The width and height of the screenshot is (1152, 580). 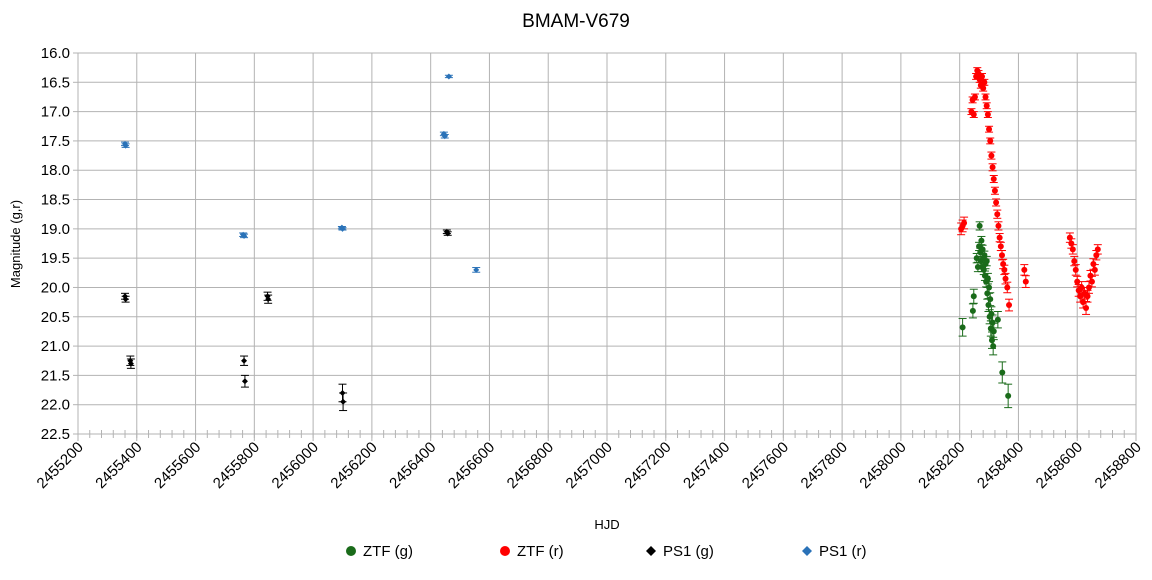 I want to click on x-tick-label: 2455200, so click(x=60, y=465).